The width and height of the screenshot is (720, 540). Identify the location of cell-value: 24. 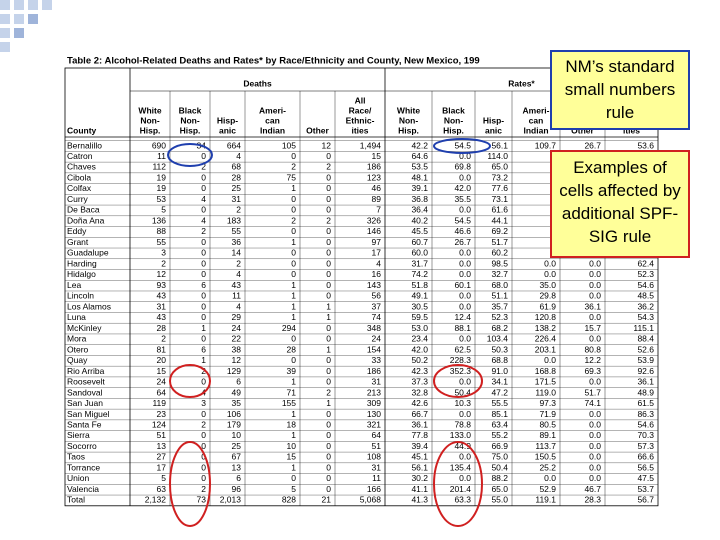
(377, 339).